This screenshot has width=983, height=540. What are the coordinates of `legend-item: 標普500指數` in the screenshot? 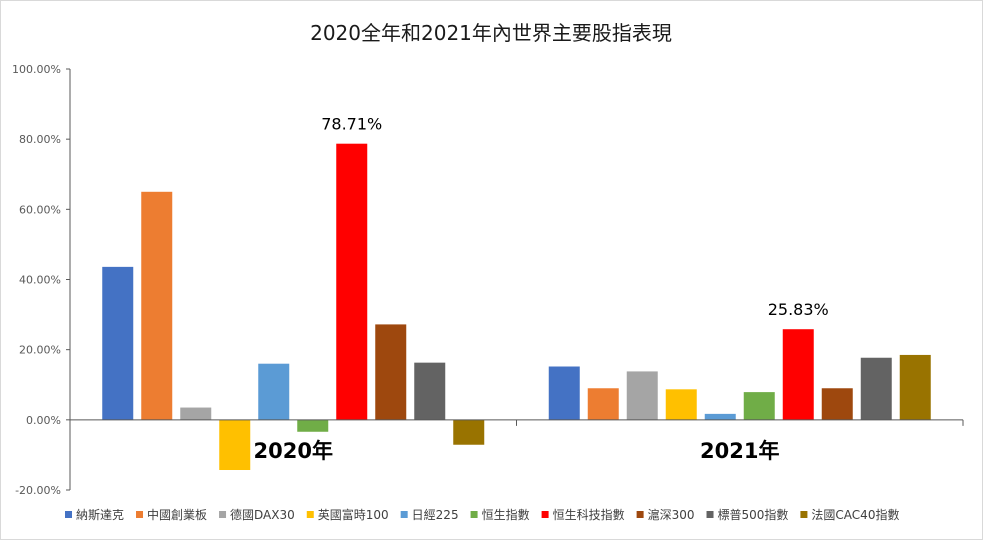 It's located at (747, 514).